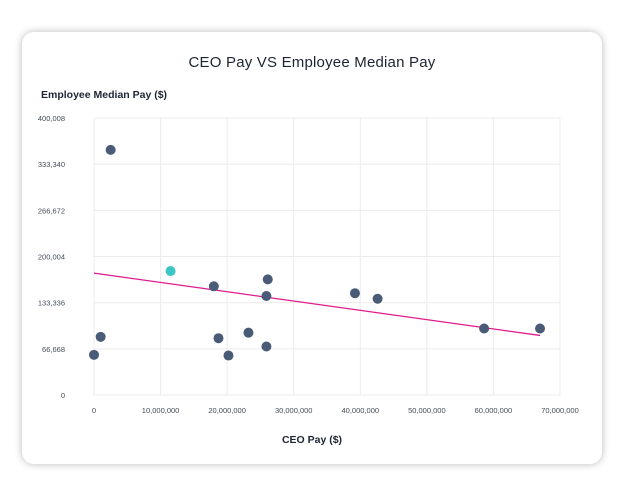  Describe the element at coordinates (312, 440) in the screenshot. I see `x-axis-label: CEO Pay ($)` at that location.